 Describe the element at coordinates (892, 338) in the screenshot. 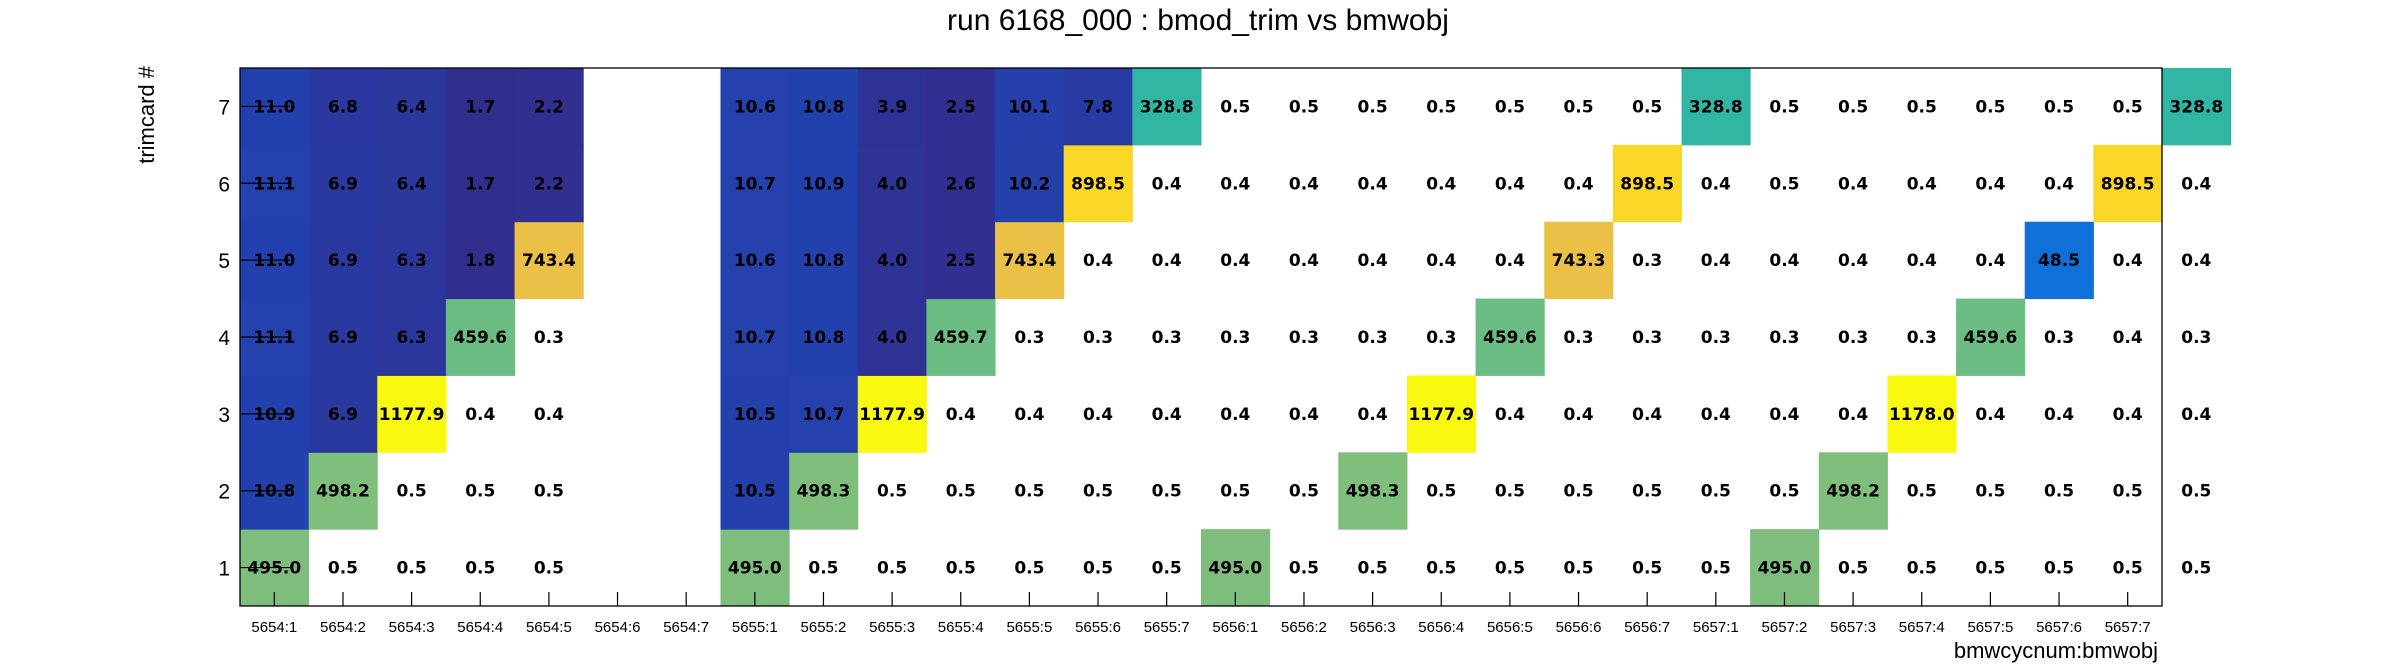

I see `cell-value-label: 4.0` at that location.